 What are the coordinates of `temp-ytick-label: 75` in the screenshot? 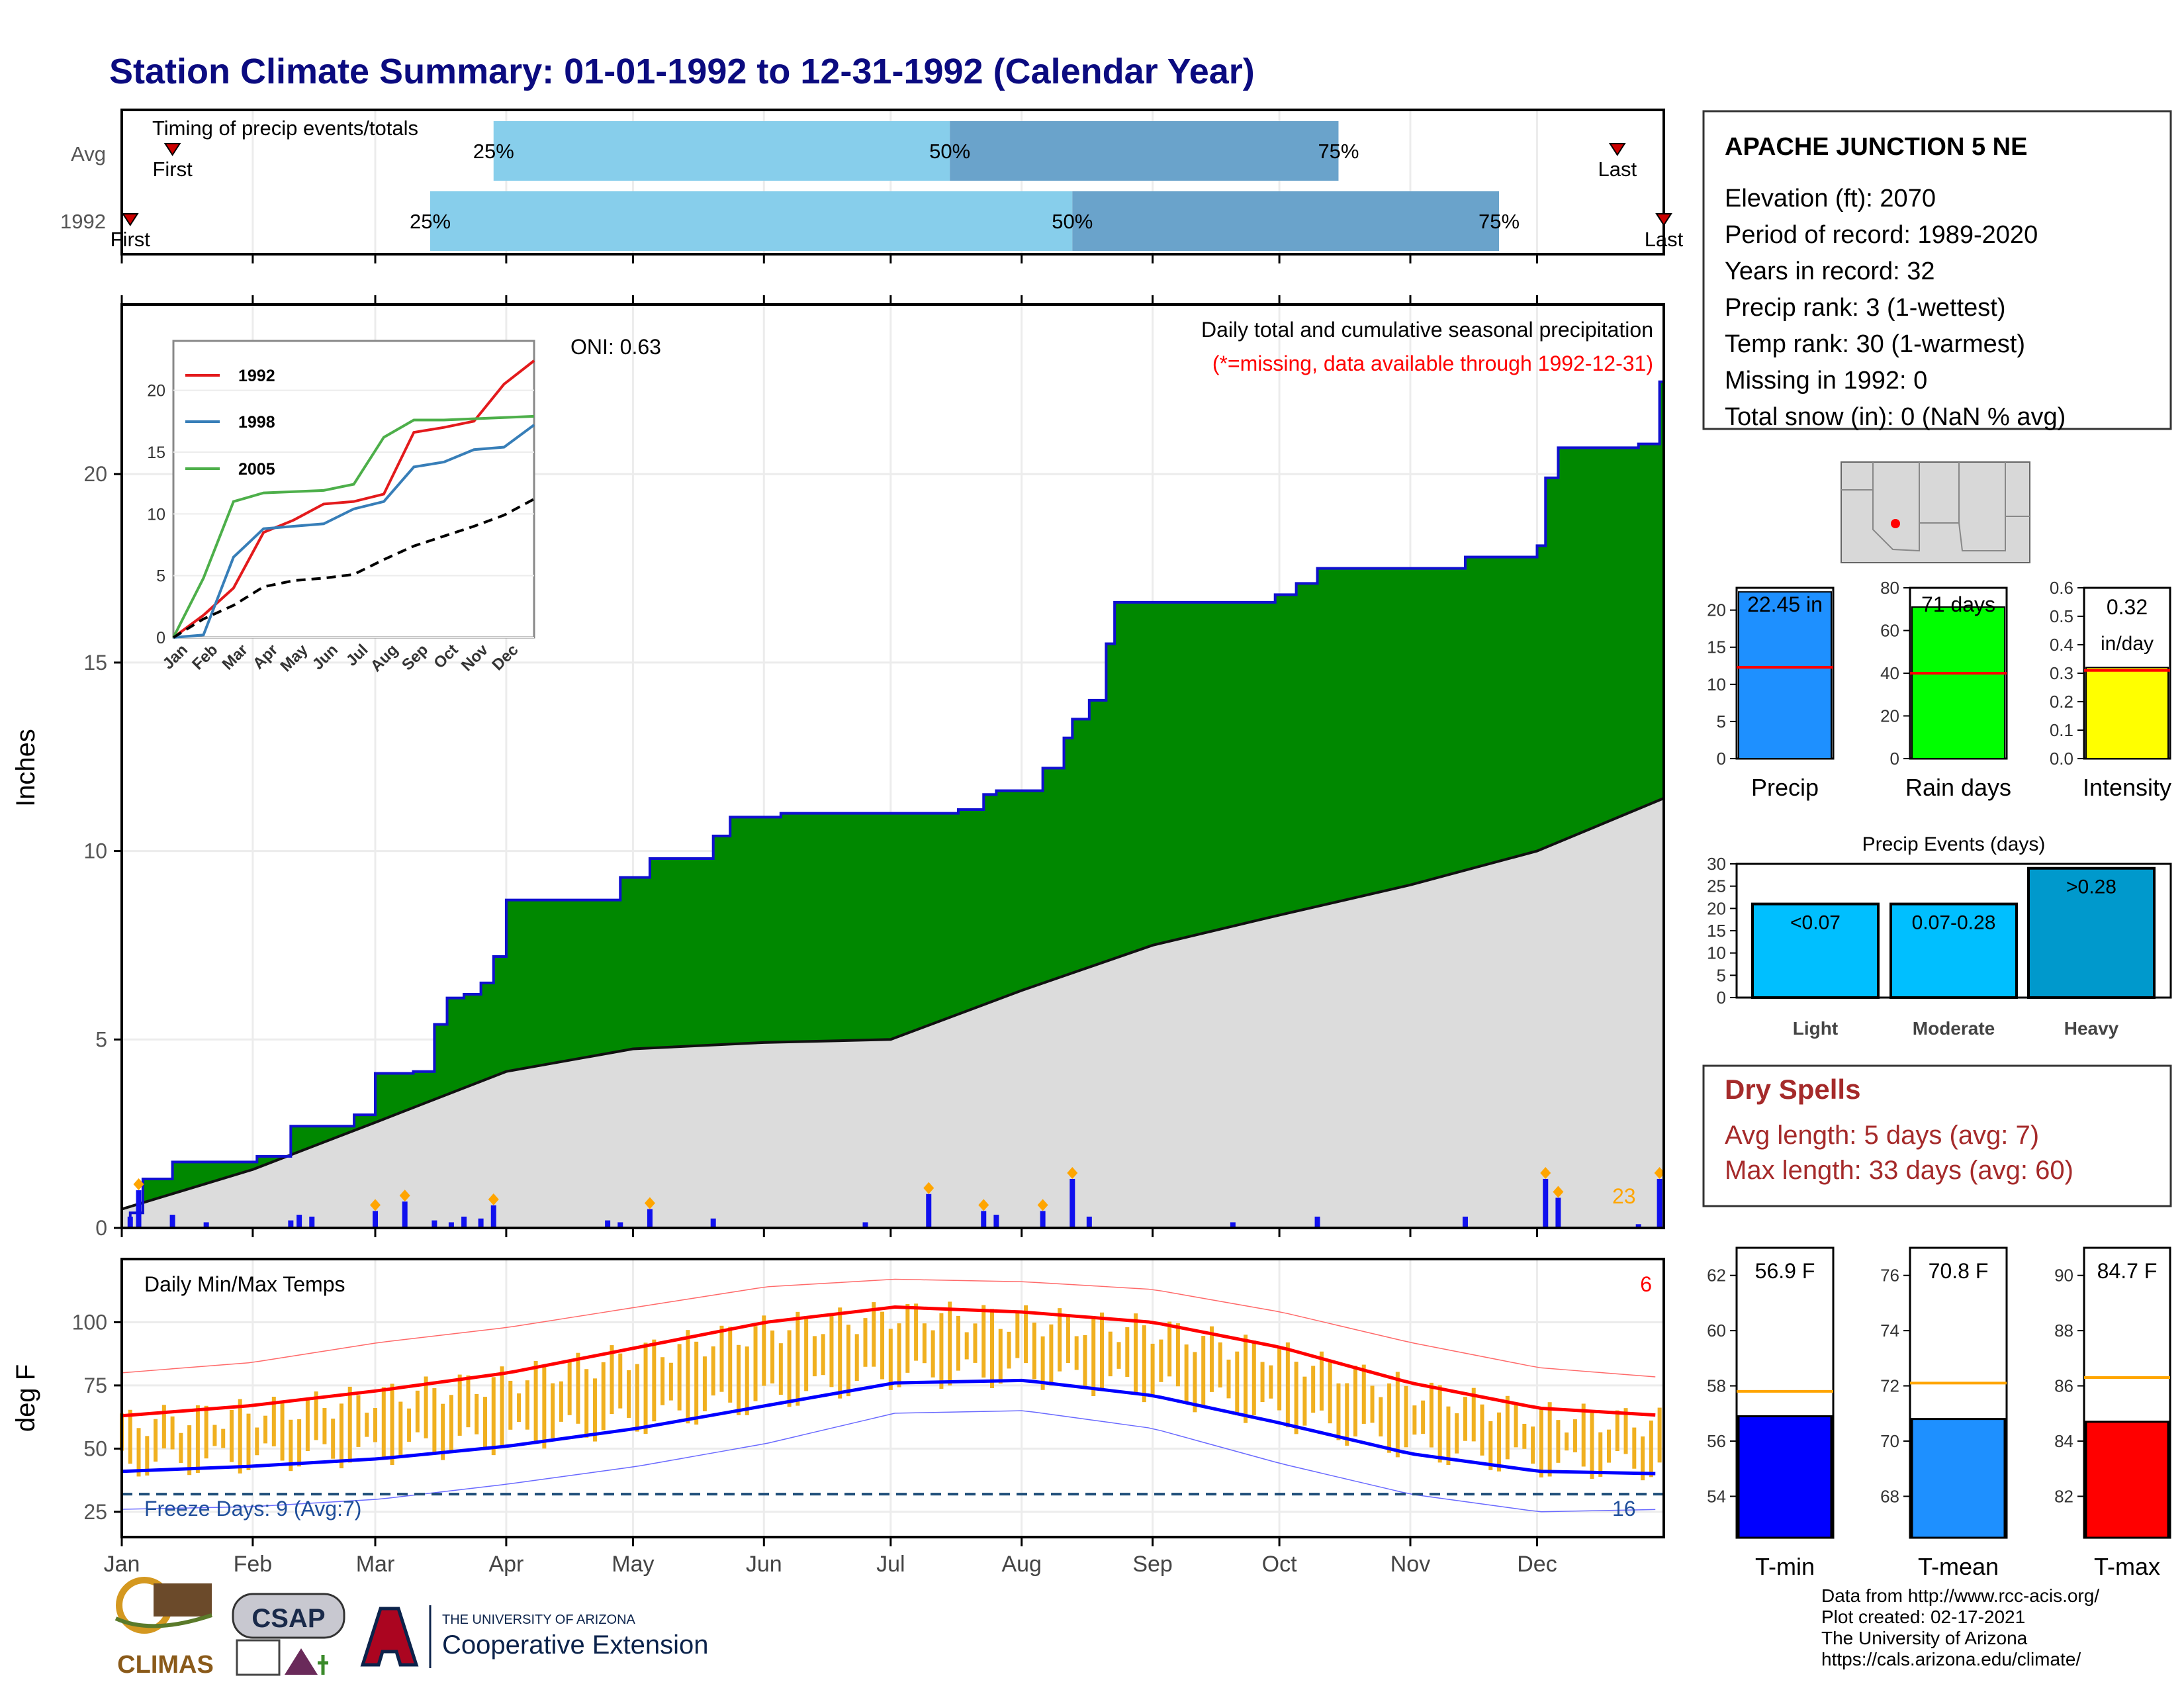 It's located at (95, 1385).